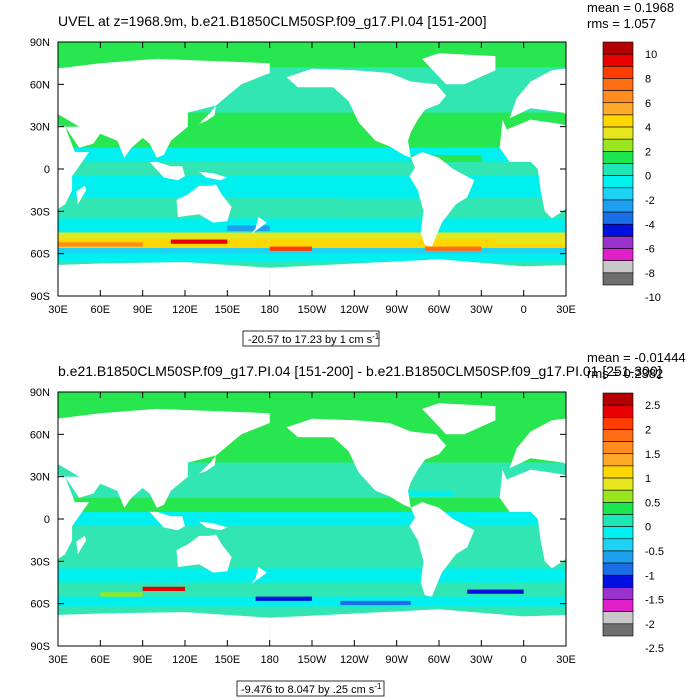 The width and height of the screenshot is (700, 700). I want to click on colorbar-label: 0.5, so click(652, 503).